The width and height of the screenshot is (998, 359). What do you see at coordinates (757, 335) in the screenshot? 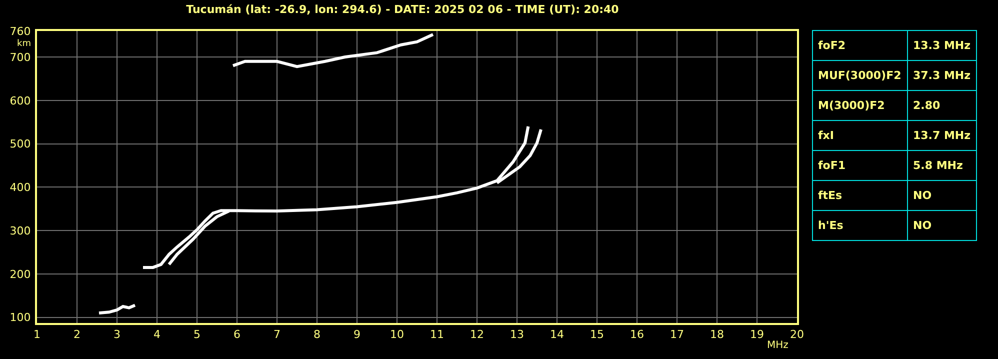
I see `x-tick-label: 19` at bounding box center [757, 335].